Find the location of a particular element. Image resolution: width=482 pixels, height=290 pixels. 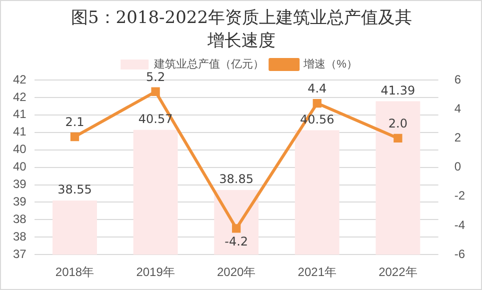

y2-tick-label: 0 is located at coordinates (458, 167).